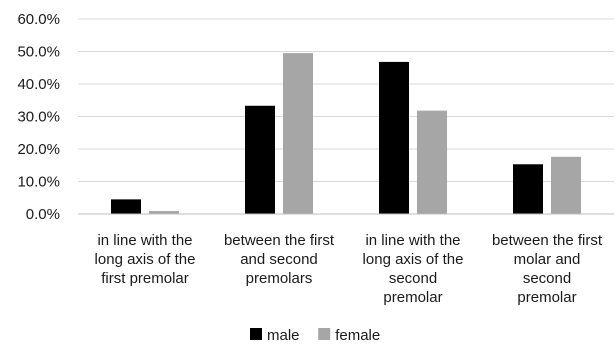 This screenshot has width=616, height=349. I want to click on y-tick-label: 30.0%, so click(38, 117).